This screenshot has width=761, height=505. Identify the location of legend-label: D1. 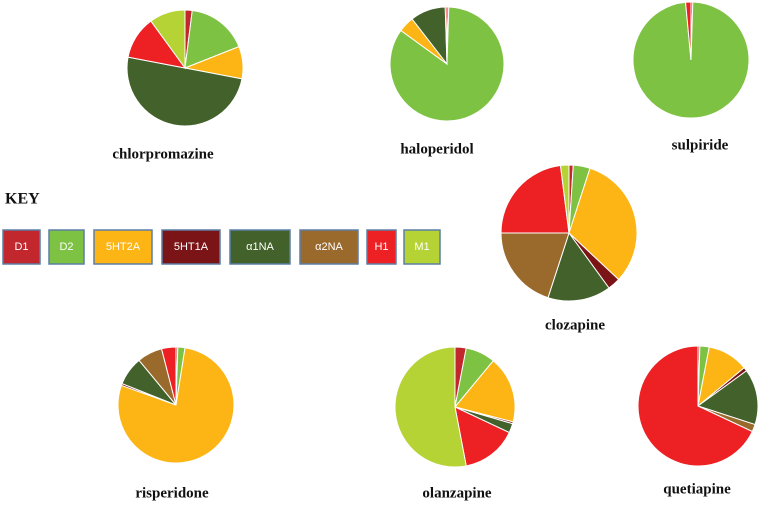
(21, 247).